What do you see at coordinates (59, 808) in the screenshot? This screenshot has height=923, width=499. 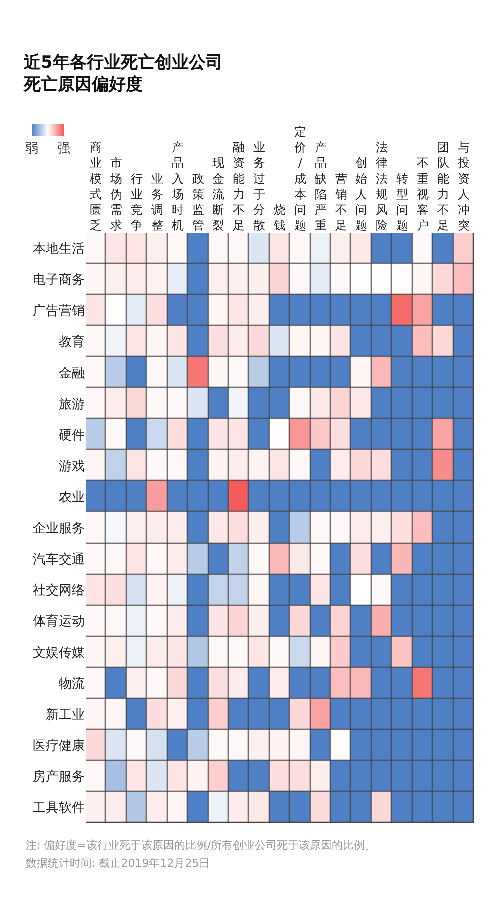 I see `y-tick-label: 工具软件` at bounding box center [59, 808].